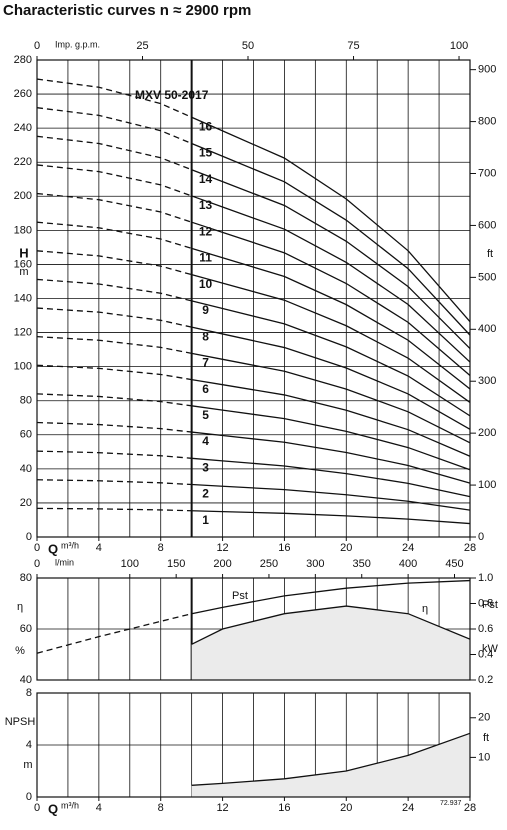 The width and height of the screenshot is (507, 830). I want to click on x2-tick-label: 150, so click(176, 564).